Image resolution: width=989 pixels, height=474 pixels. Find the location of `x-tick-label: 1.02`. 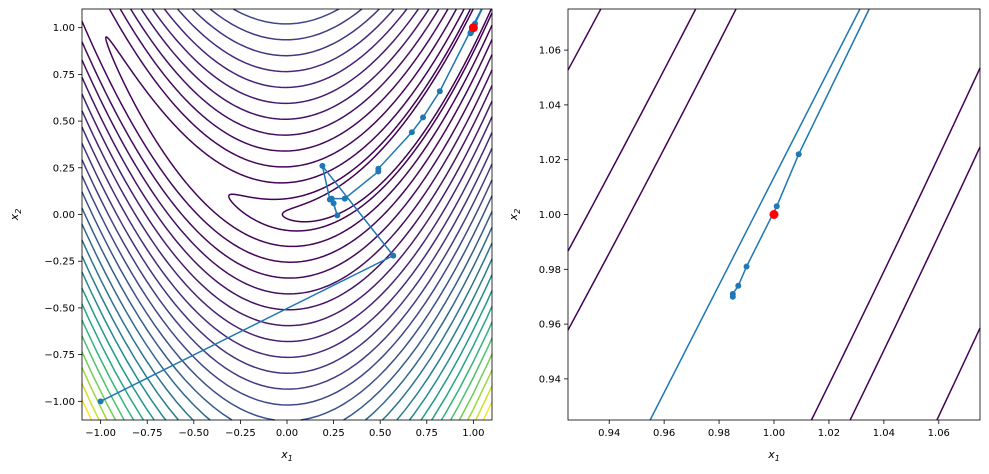

x-tick-label: 1.02 is located at coordinates (829, 433).